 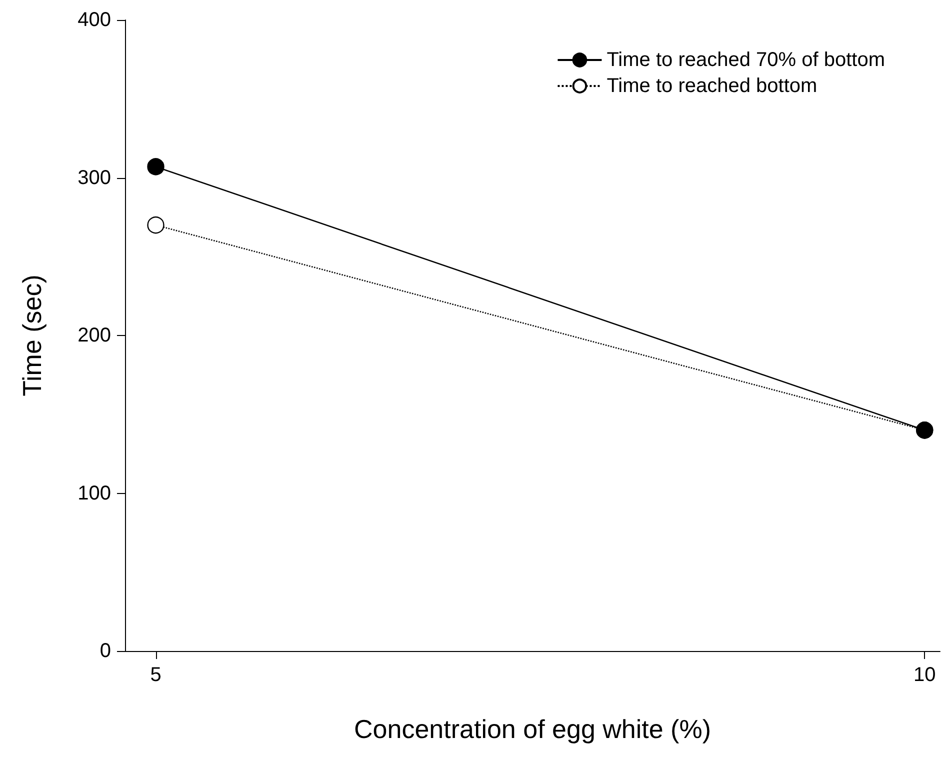 What do you see at coordinates (105, 651) in the screenshot?
I see `y-tick-label: 0` at bounding box center [105, 651].